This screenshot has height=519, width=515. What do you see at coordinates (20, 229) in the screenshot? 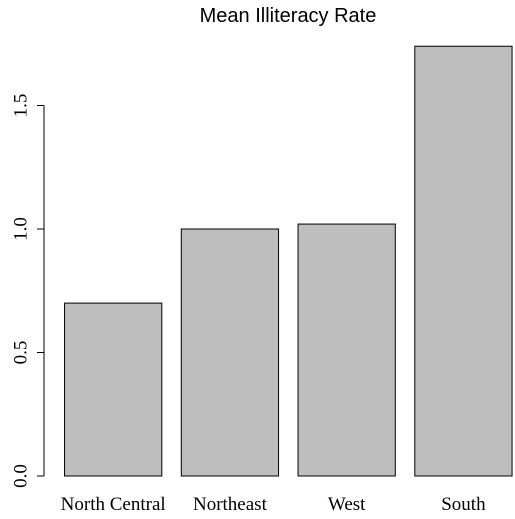
I see `y-tick-label: 1.0` at bounding box center [20, 229].